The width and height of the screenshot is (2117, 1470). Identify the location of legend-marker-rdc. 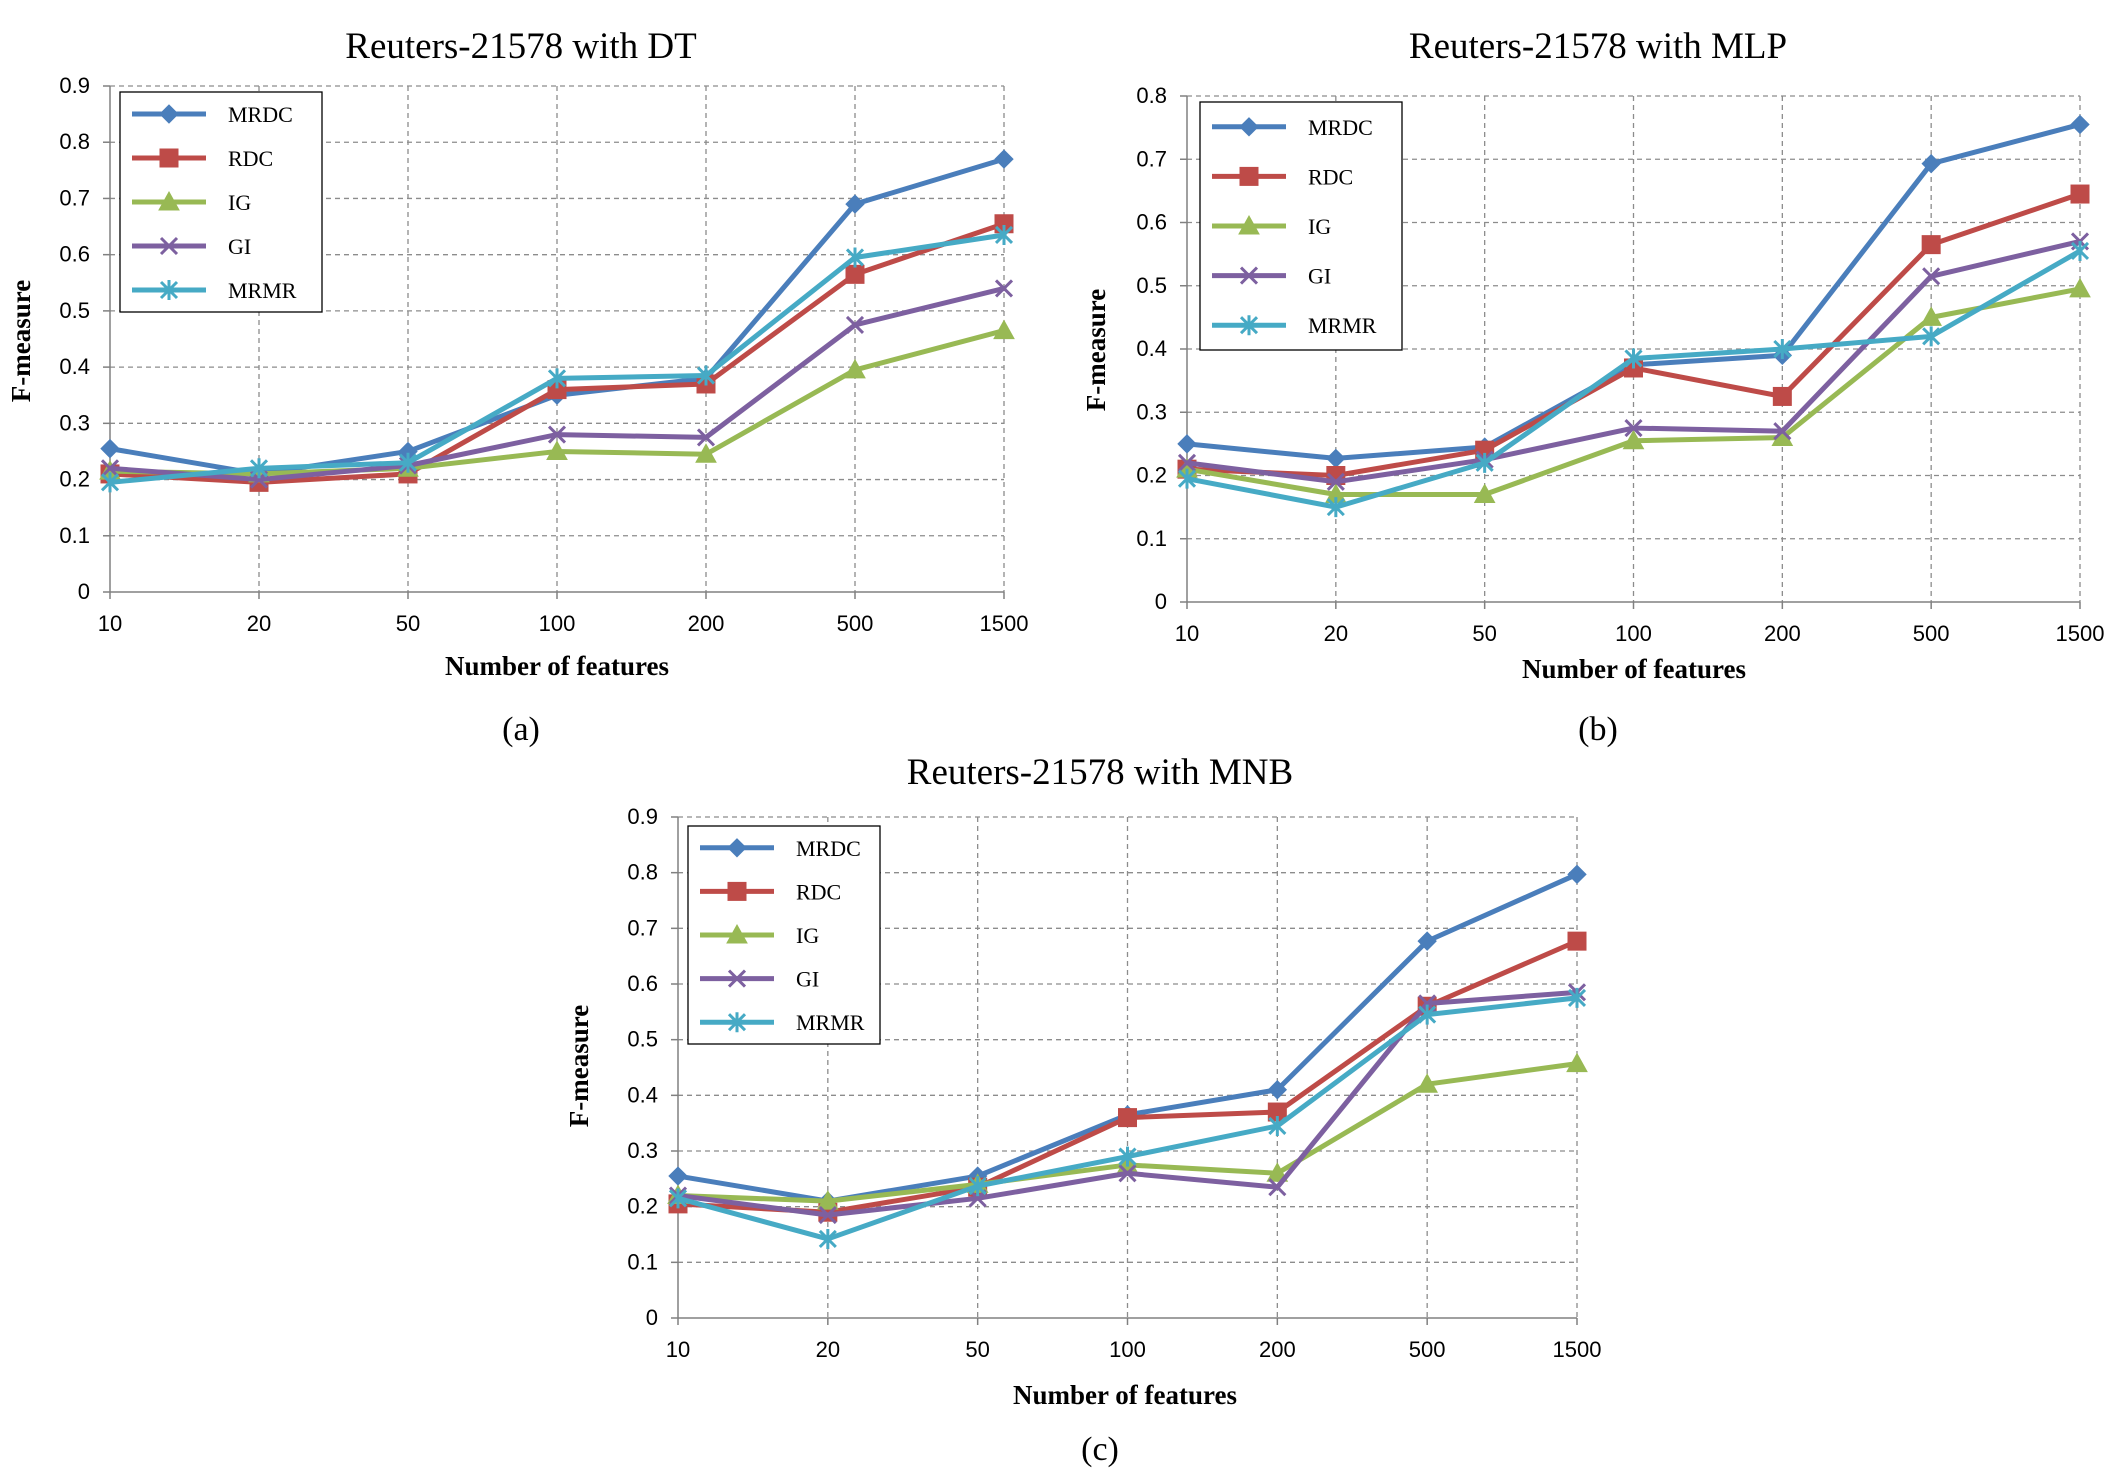
(1249, 176).